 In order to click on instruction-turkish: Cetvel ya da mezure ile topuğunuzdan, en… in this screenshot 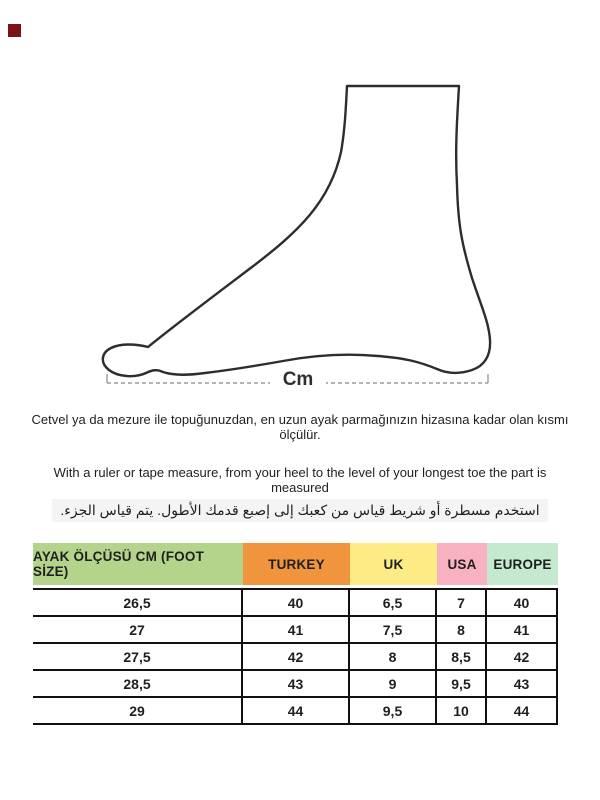, I will do `click(300, 427)`.